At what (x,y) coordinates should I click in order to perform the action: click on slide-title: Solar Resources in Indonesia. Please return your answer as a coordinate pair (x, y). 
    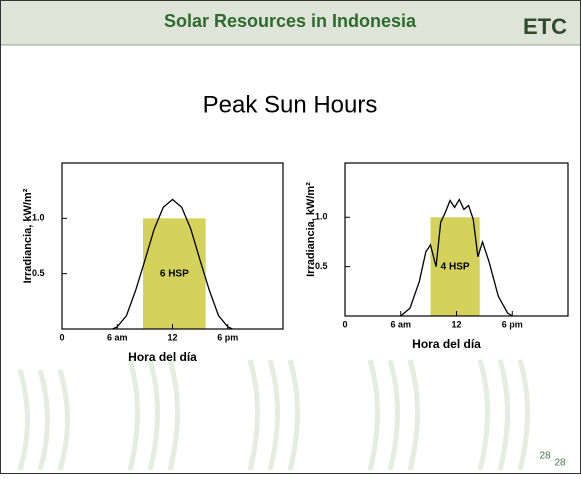
    Looking at the image, I should click on (290, 21).